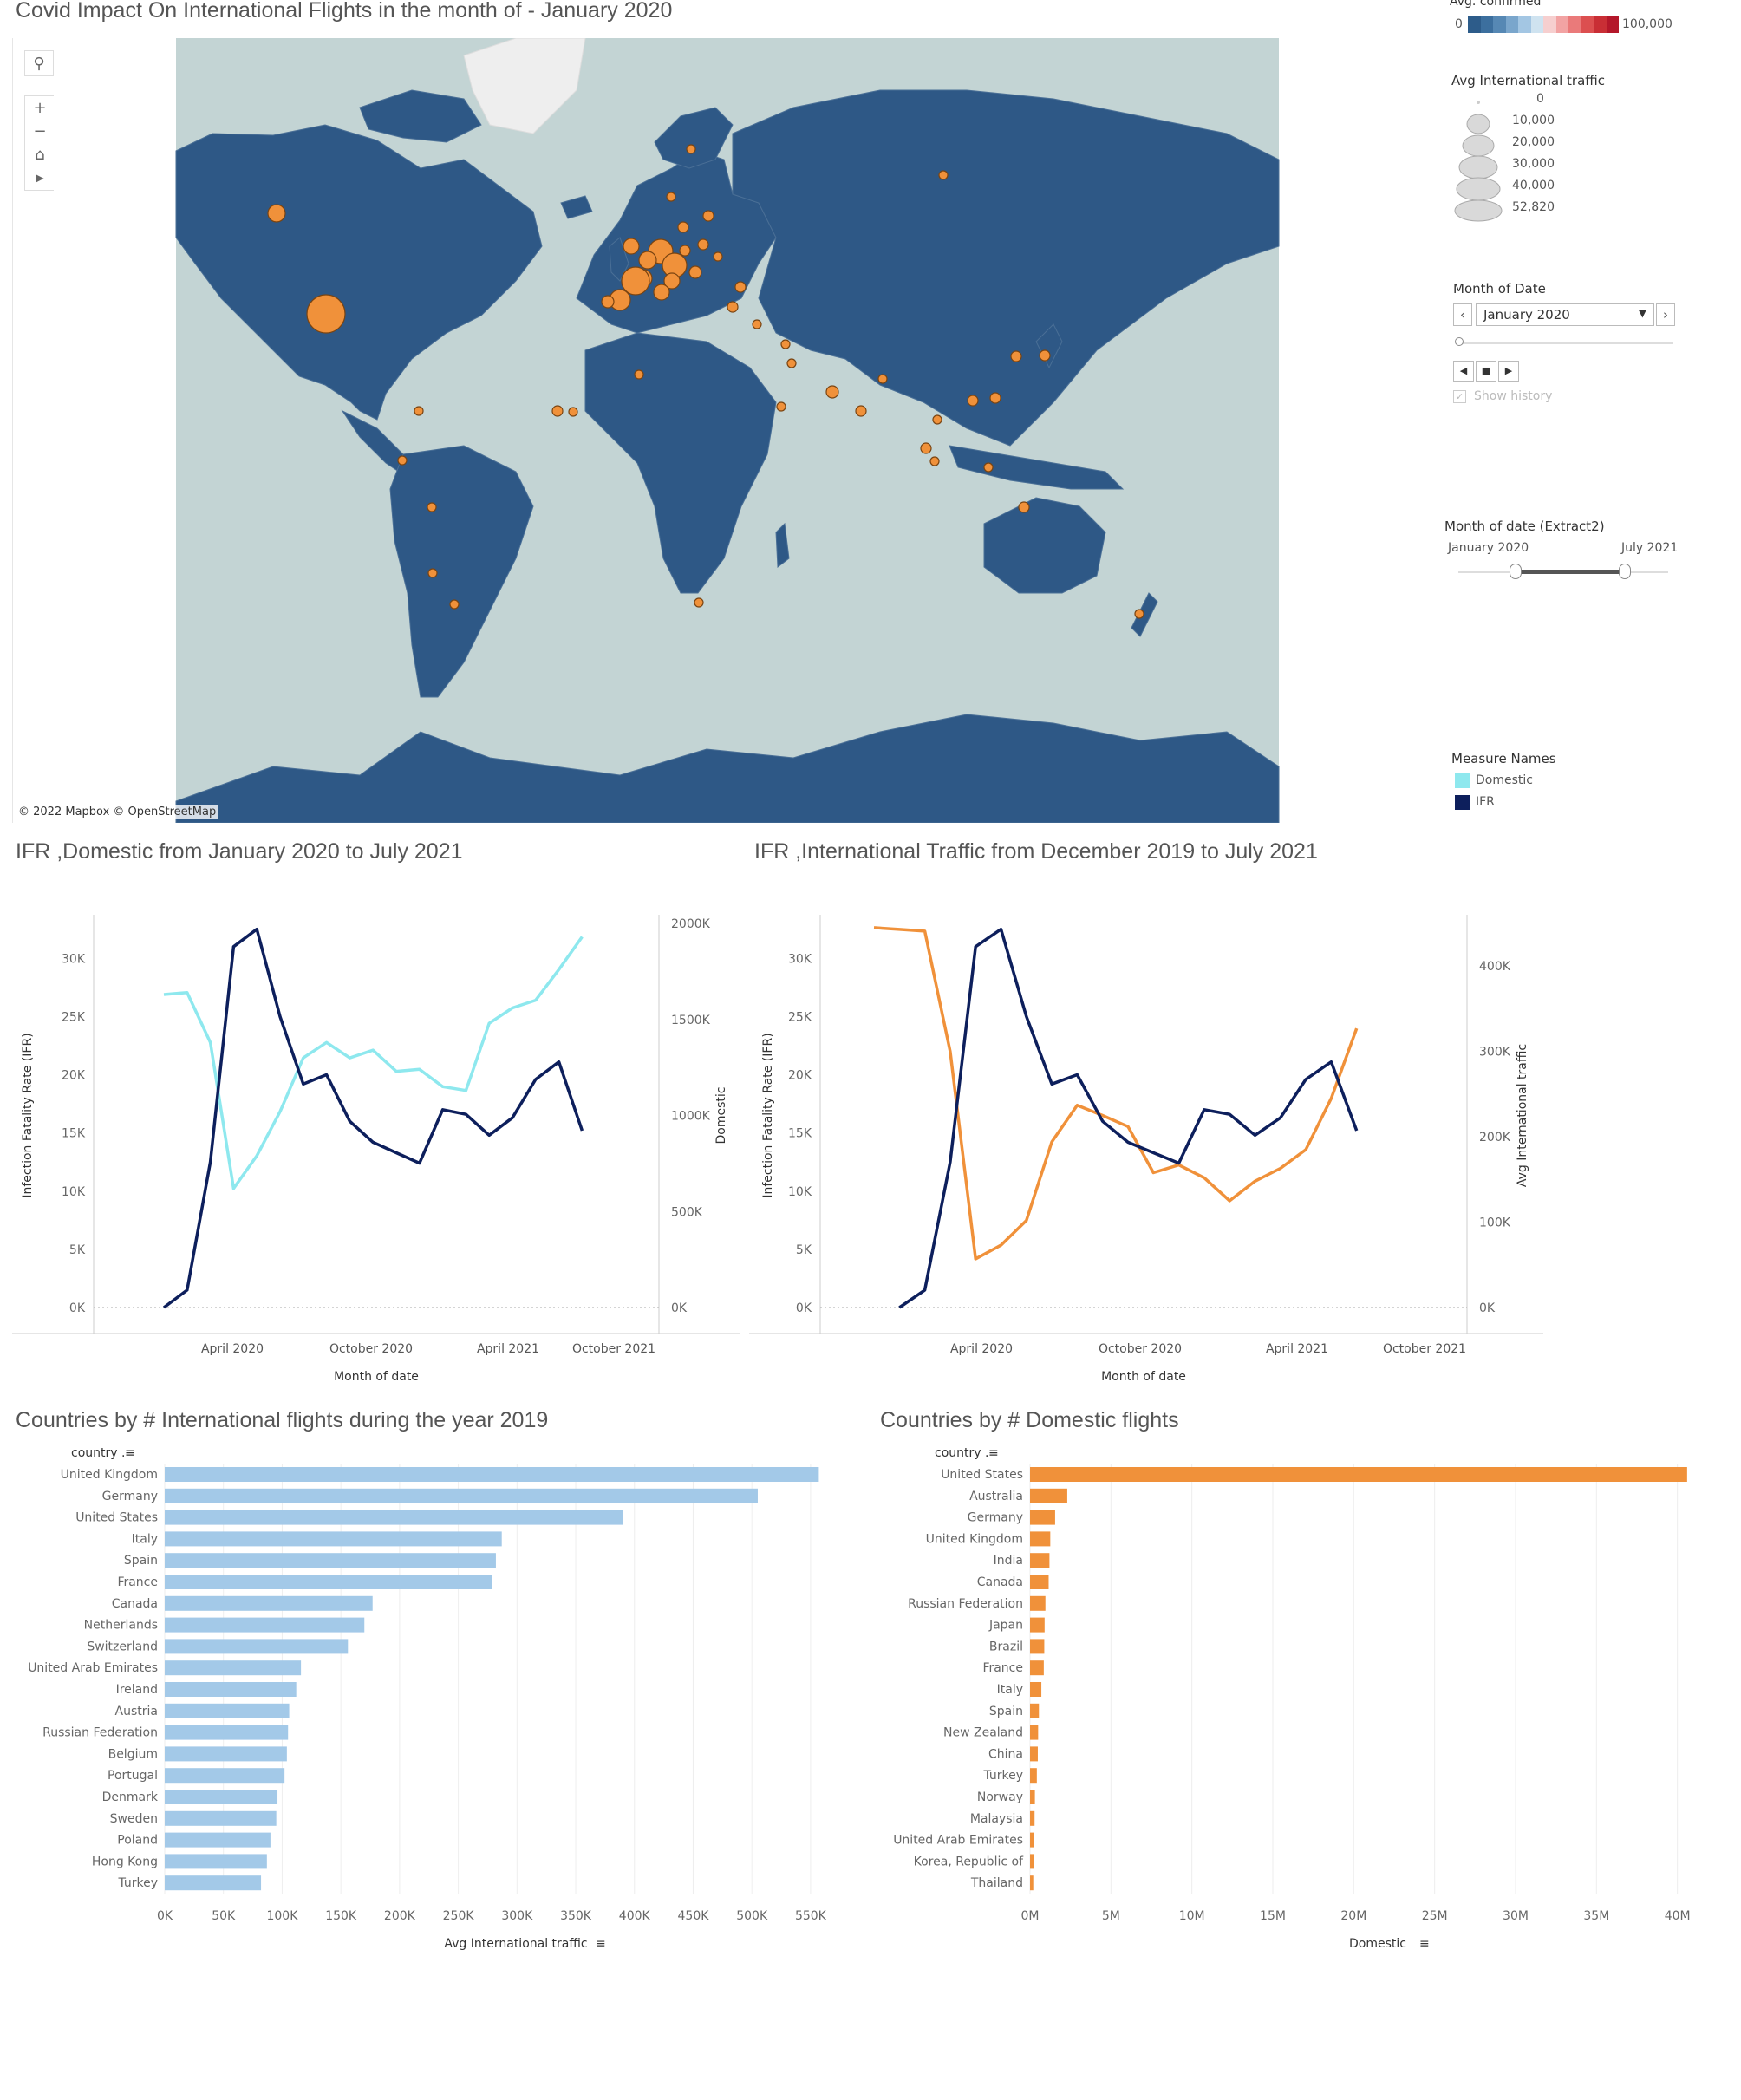 This screenshot has width=1741, height=2100. I want to click on y-tick-label: 10K, so click(800, 1192).